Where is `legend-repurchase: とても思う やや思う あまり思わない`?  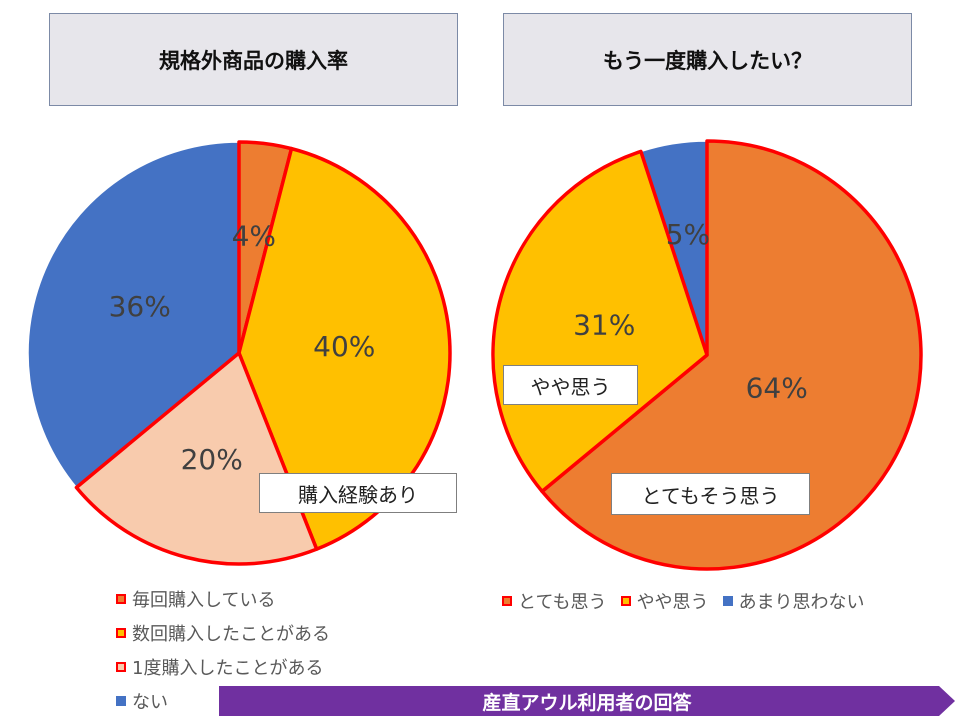 legend-repurchase: とても思う やや思う あまり思わない is located at coordinates (690, 601).